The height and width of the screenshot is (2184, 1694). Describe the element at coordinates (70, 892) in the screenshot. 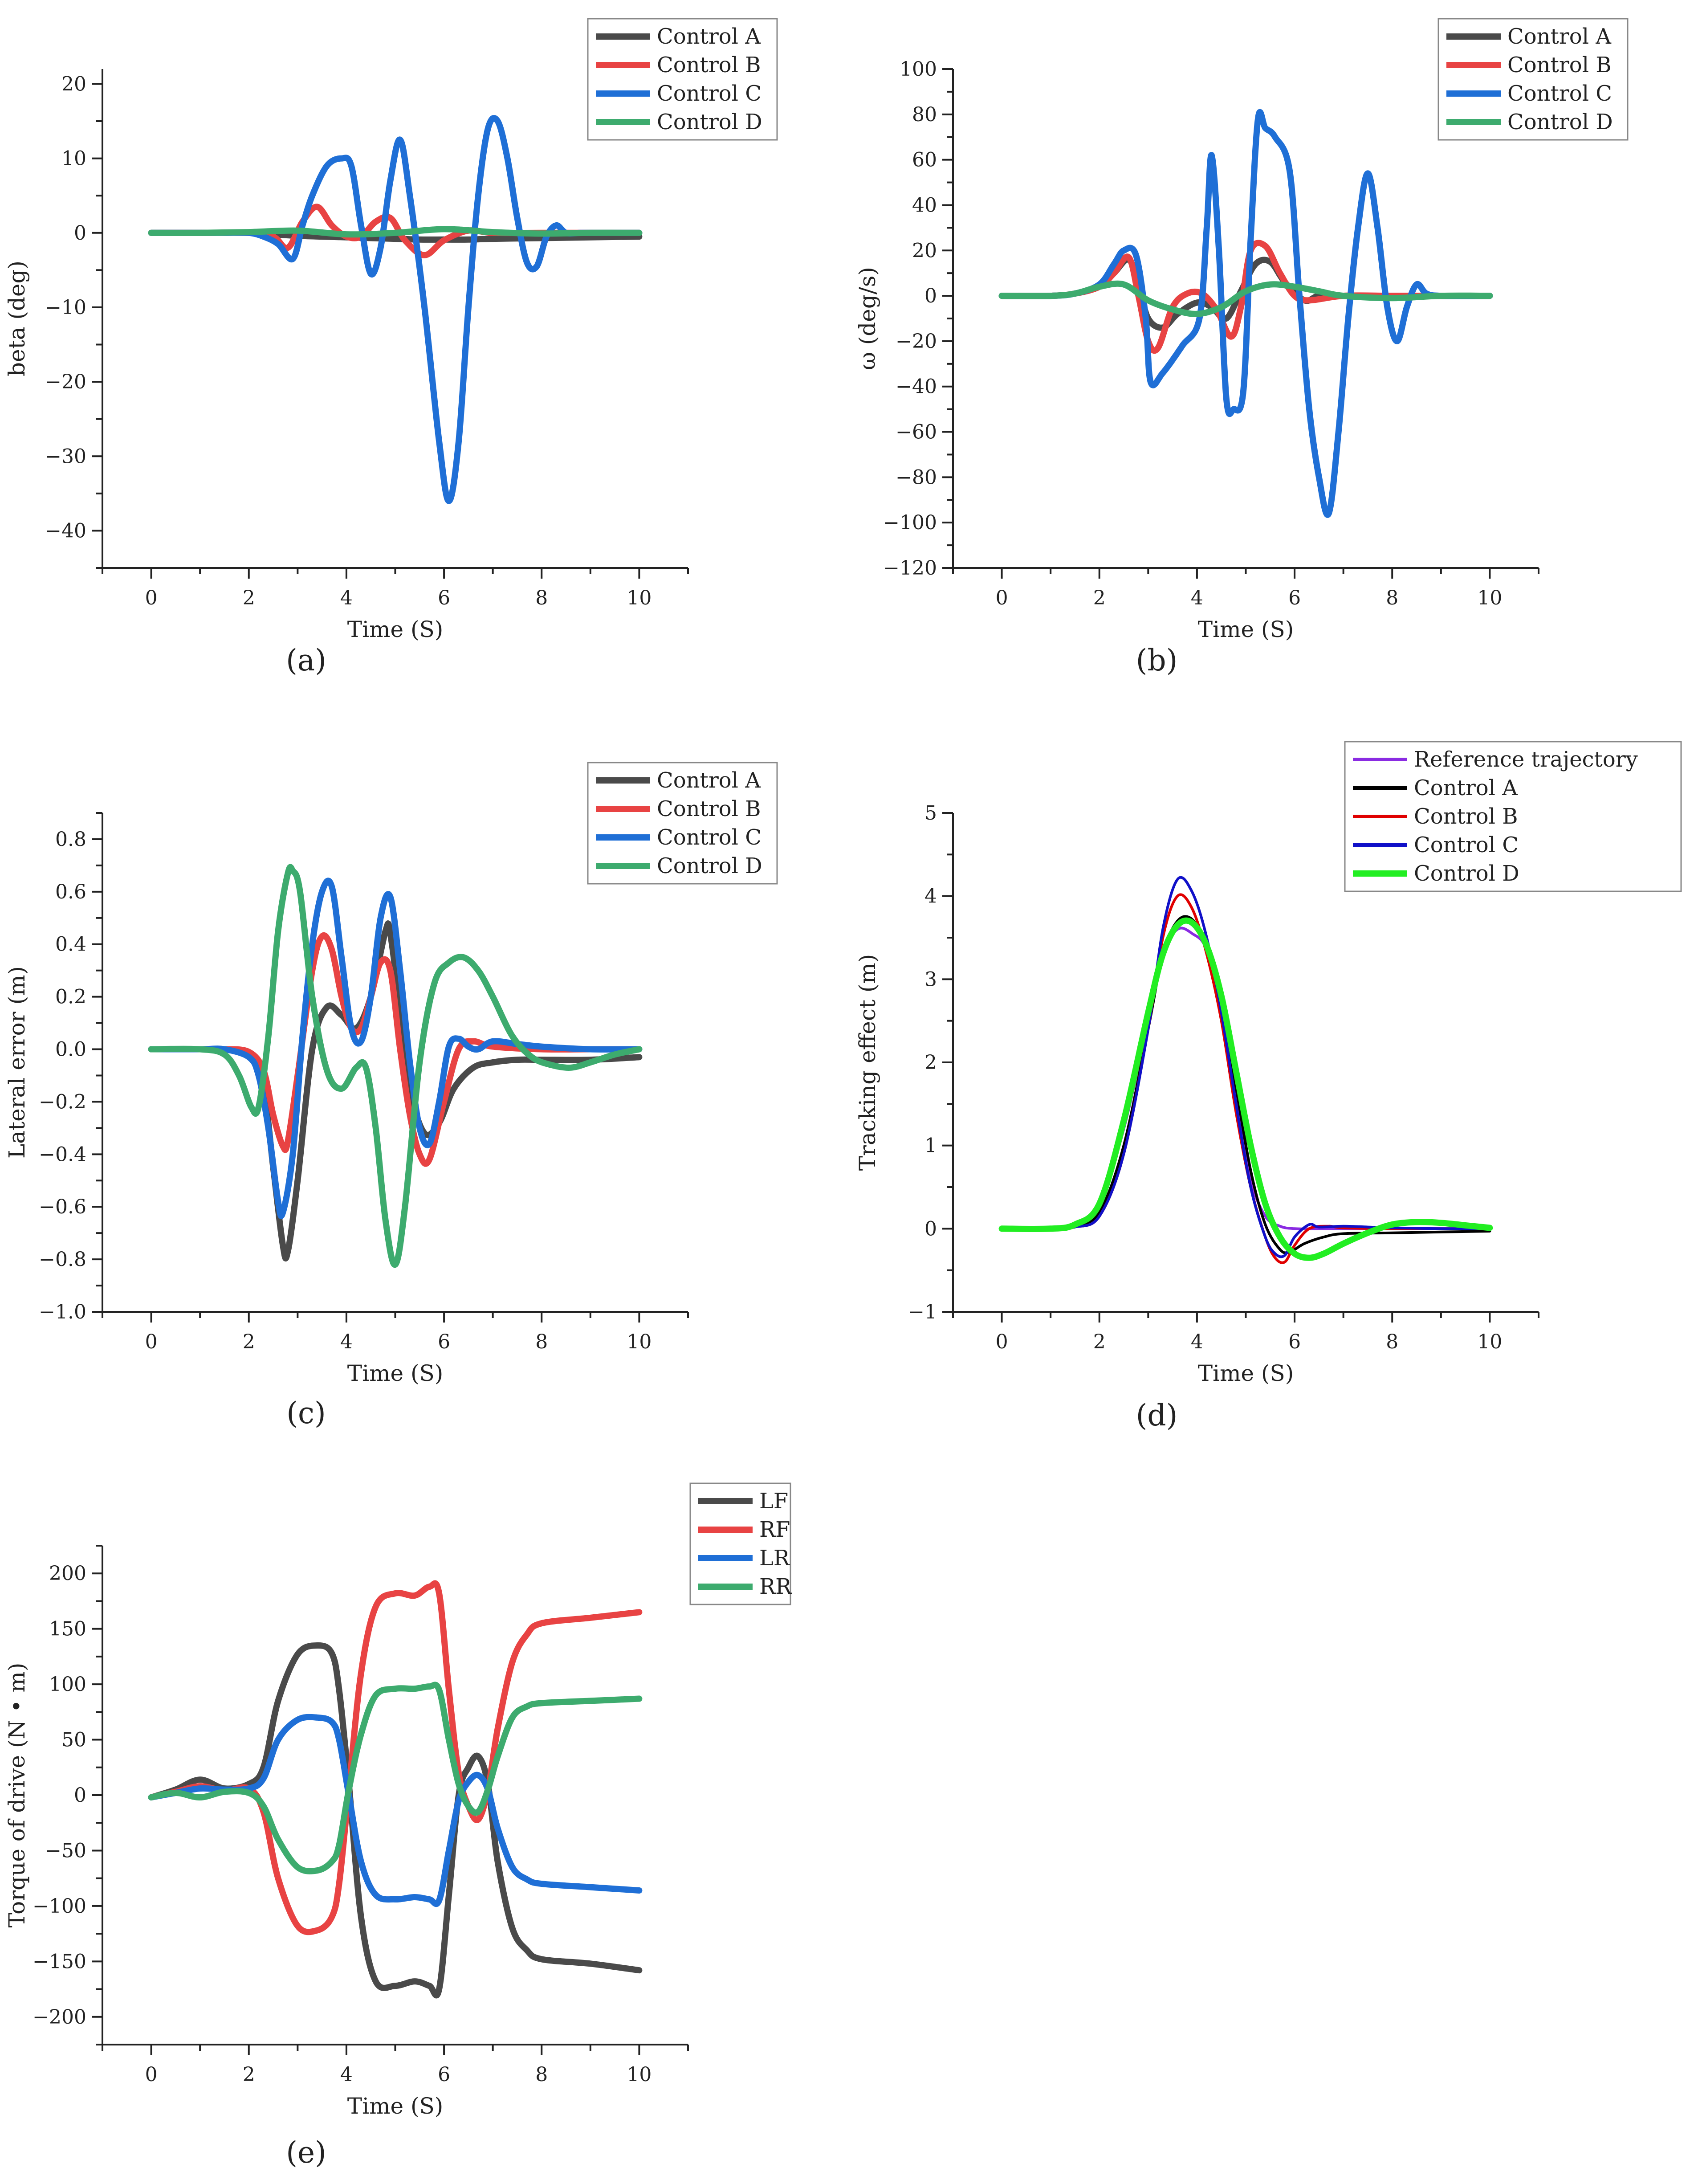

I see `y-tick-label: 0.6` at that location.